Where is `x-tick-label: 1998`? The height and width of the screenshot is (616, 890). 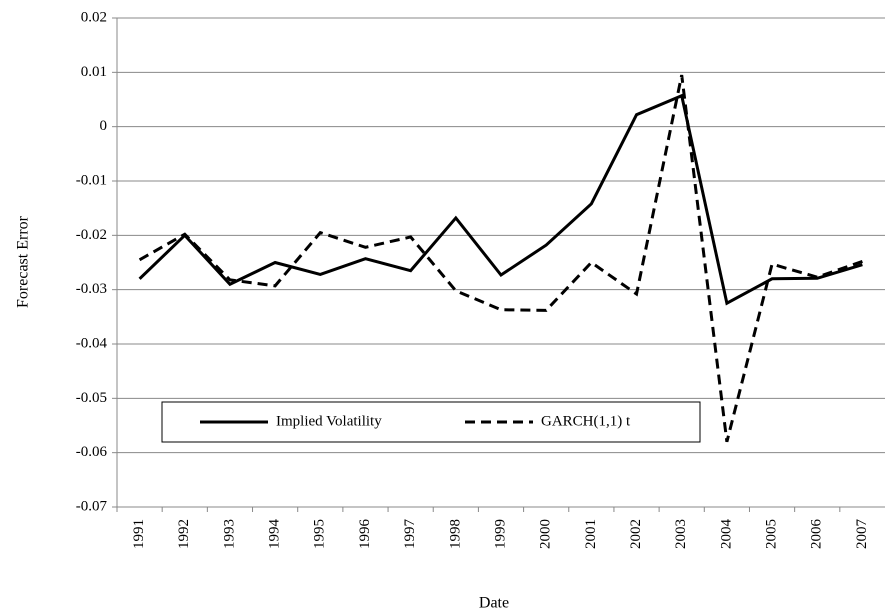
x-tick-label: 1998 is located at coordinates (455, 534).